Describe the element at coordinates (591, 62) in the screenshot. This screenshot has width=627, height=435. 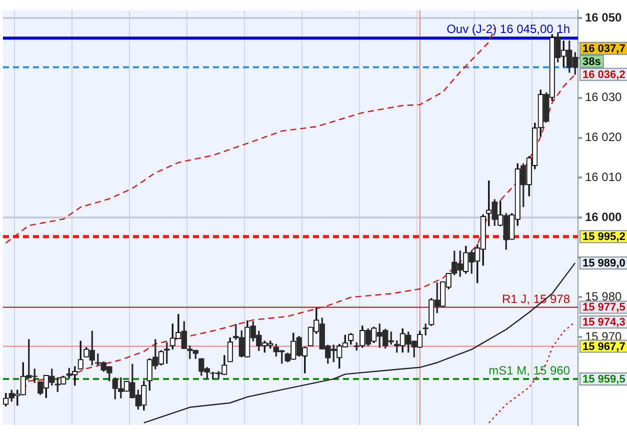
I see `text: 38s` at that location.